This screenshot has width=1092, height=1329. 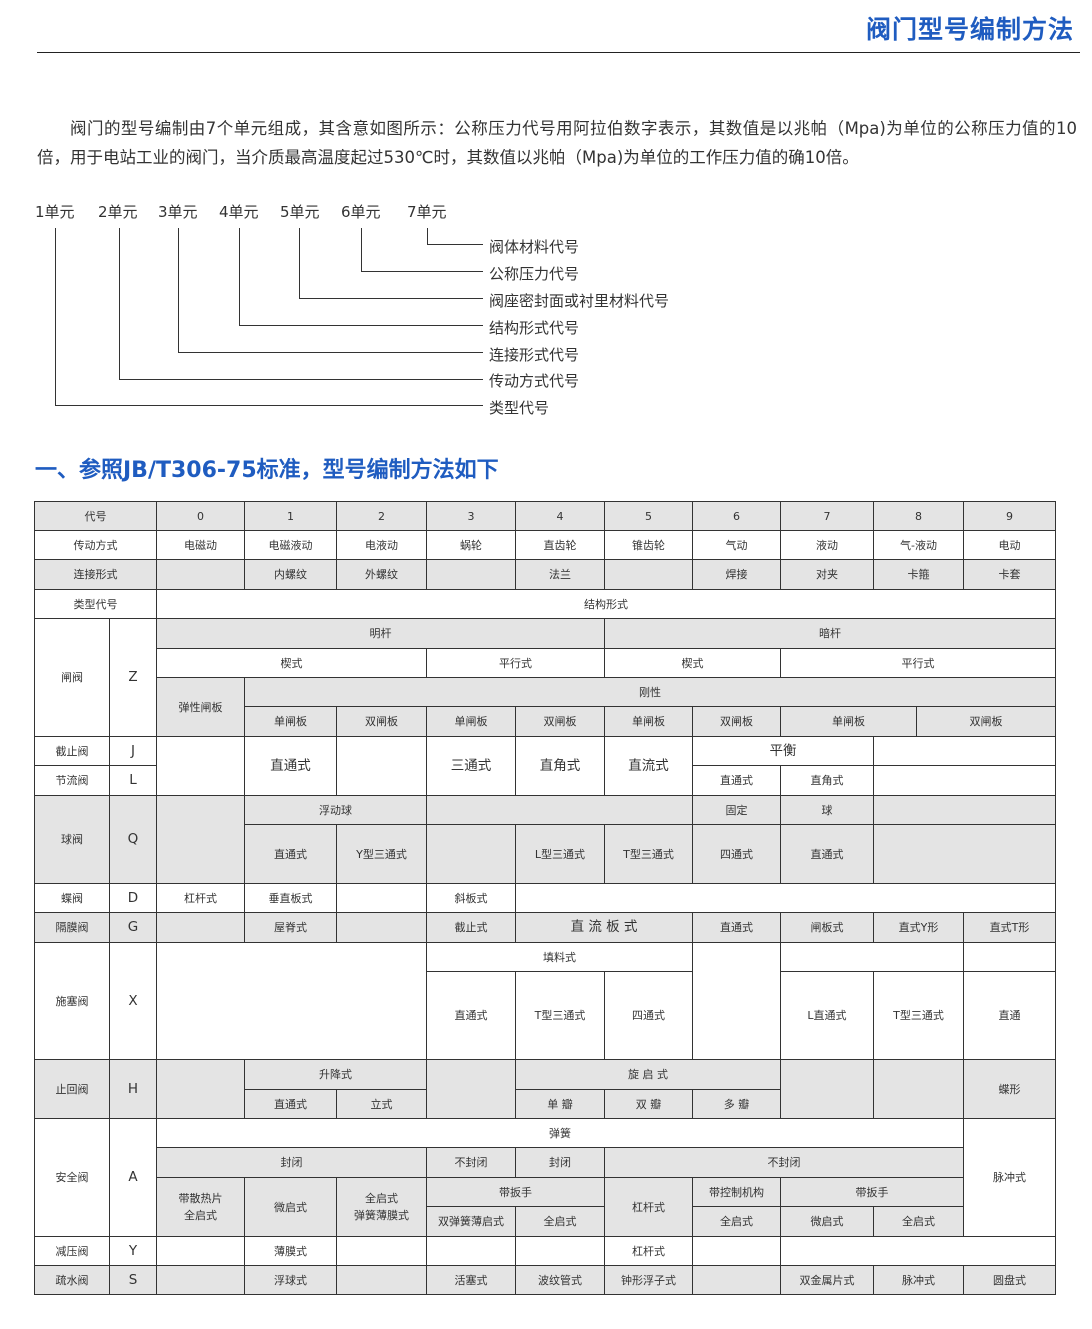 I want to click on row-header-cell: 类型代号, so click(x=95, y=604).